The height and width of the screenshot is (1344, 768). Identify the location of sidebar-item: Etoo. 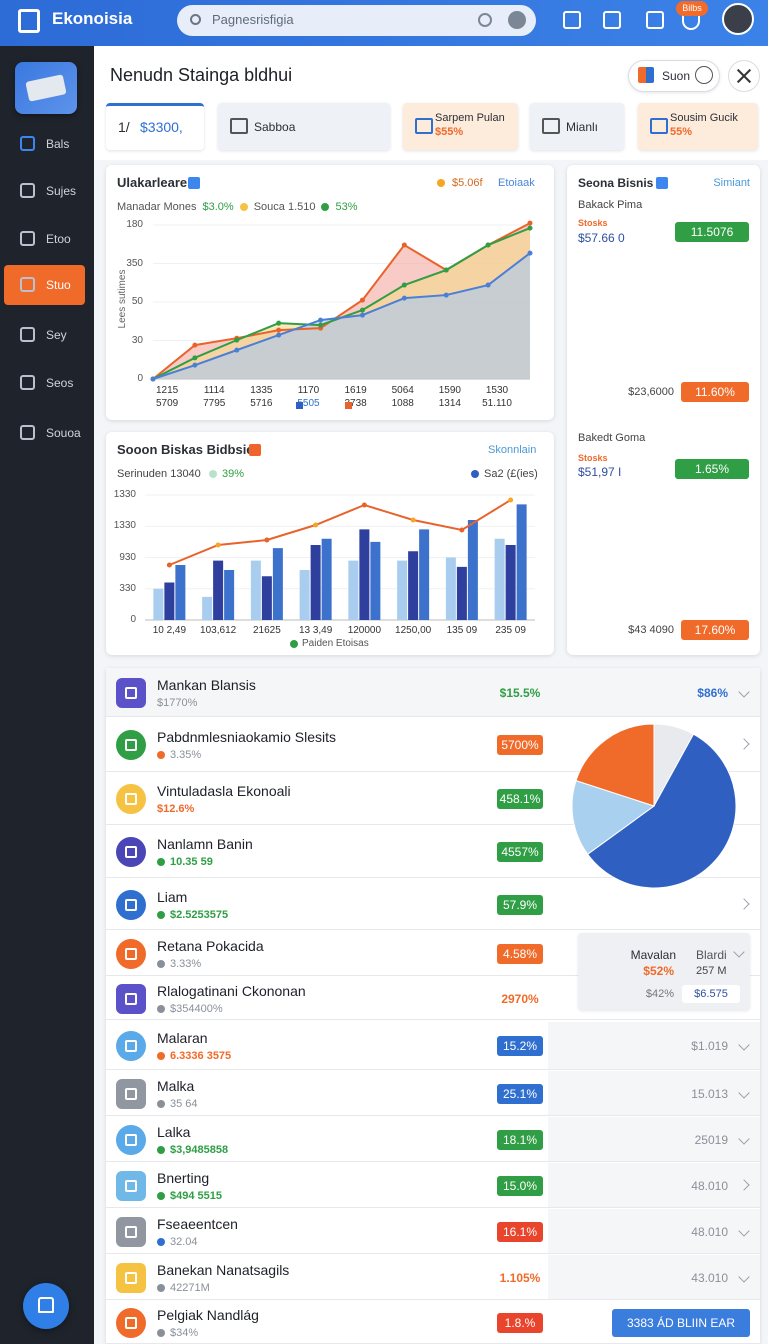
(58, 239).